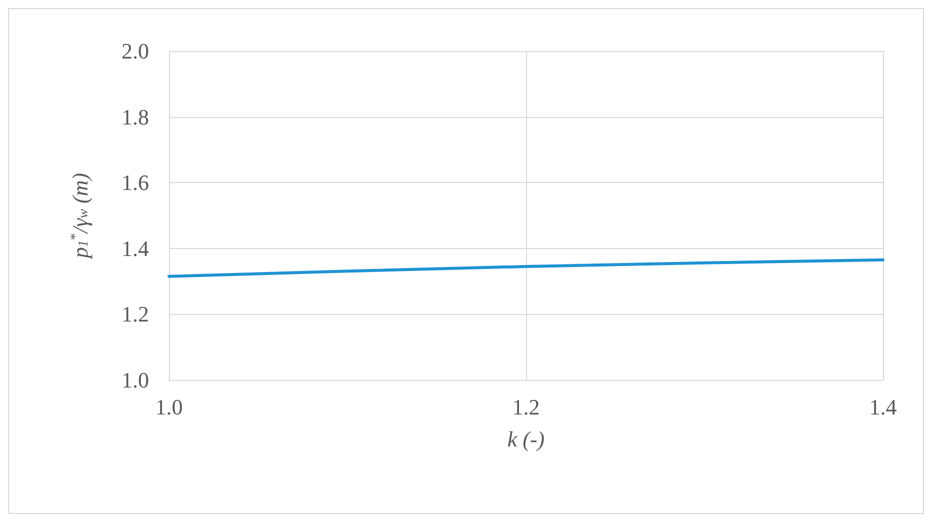 This screenshot has height=522, width=932. Describe the element at coordinates (526, 439) in the screenshot. I see `x-axis-title: k (-)` at that location.